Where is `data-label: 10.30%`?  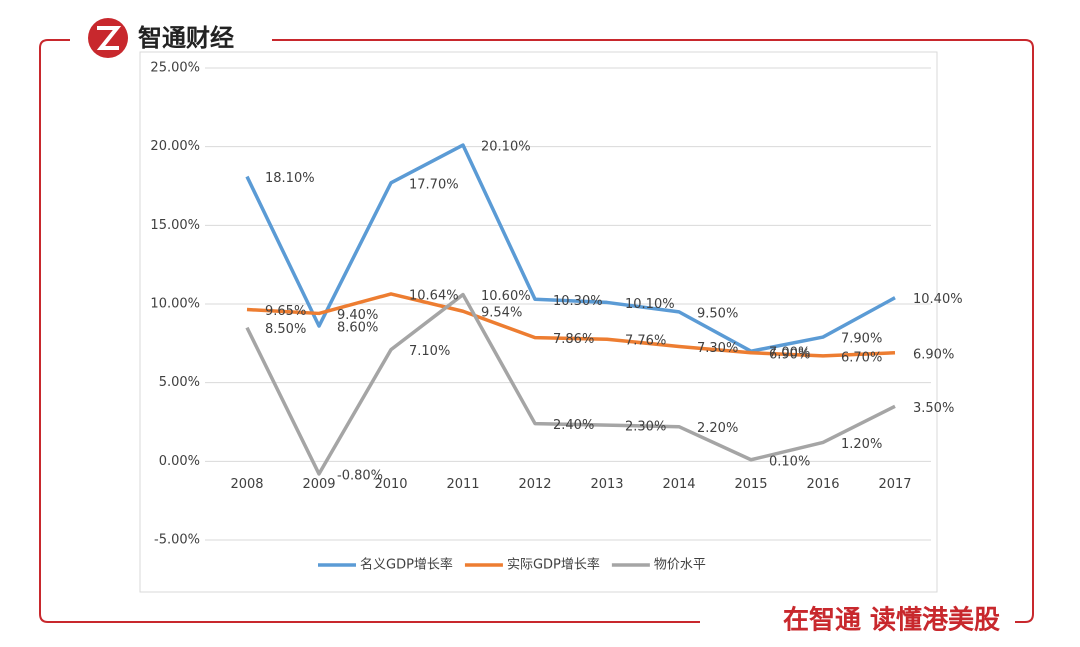 data-label: 10.30% is located at coordinates (578, 301).